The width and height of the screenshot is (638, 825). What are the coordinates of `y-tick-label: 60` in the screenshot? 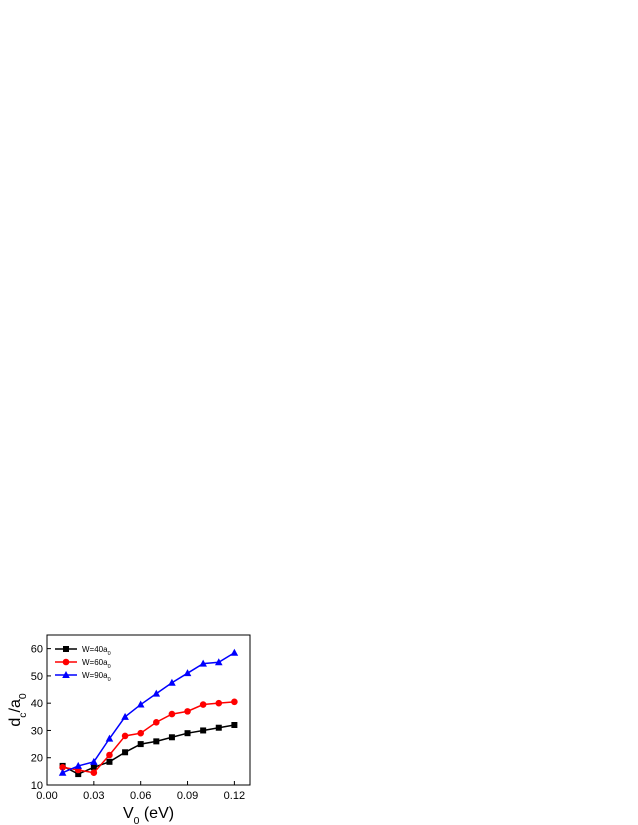 It's located at (37, 650).